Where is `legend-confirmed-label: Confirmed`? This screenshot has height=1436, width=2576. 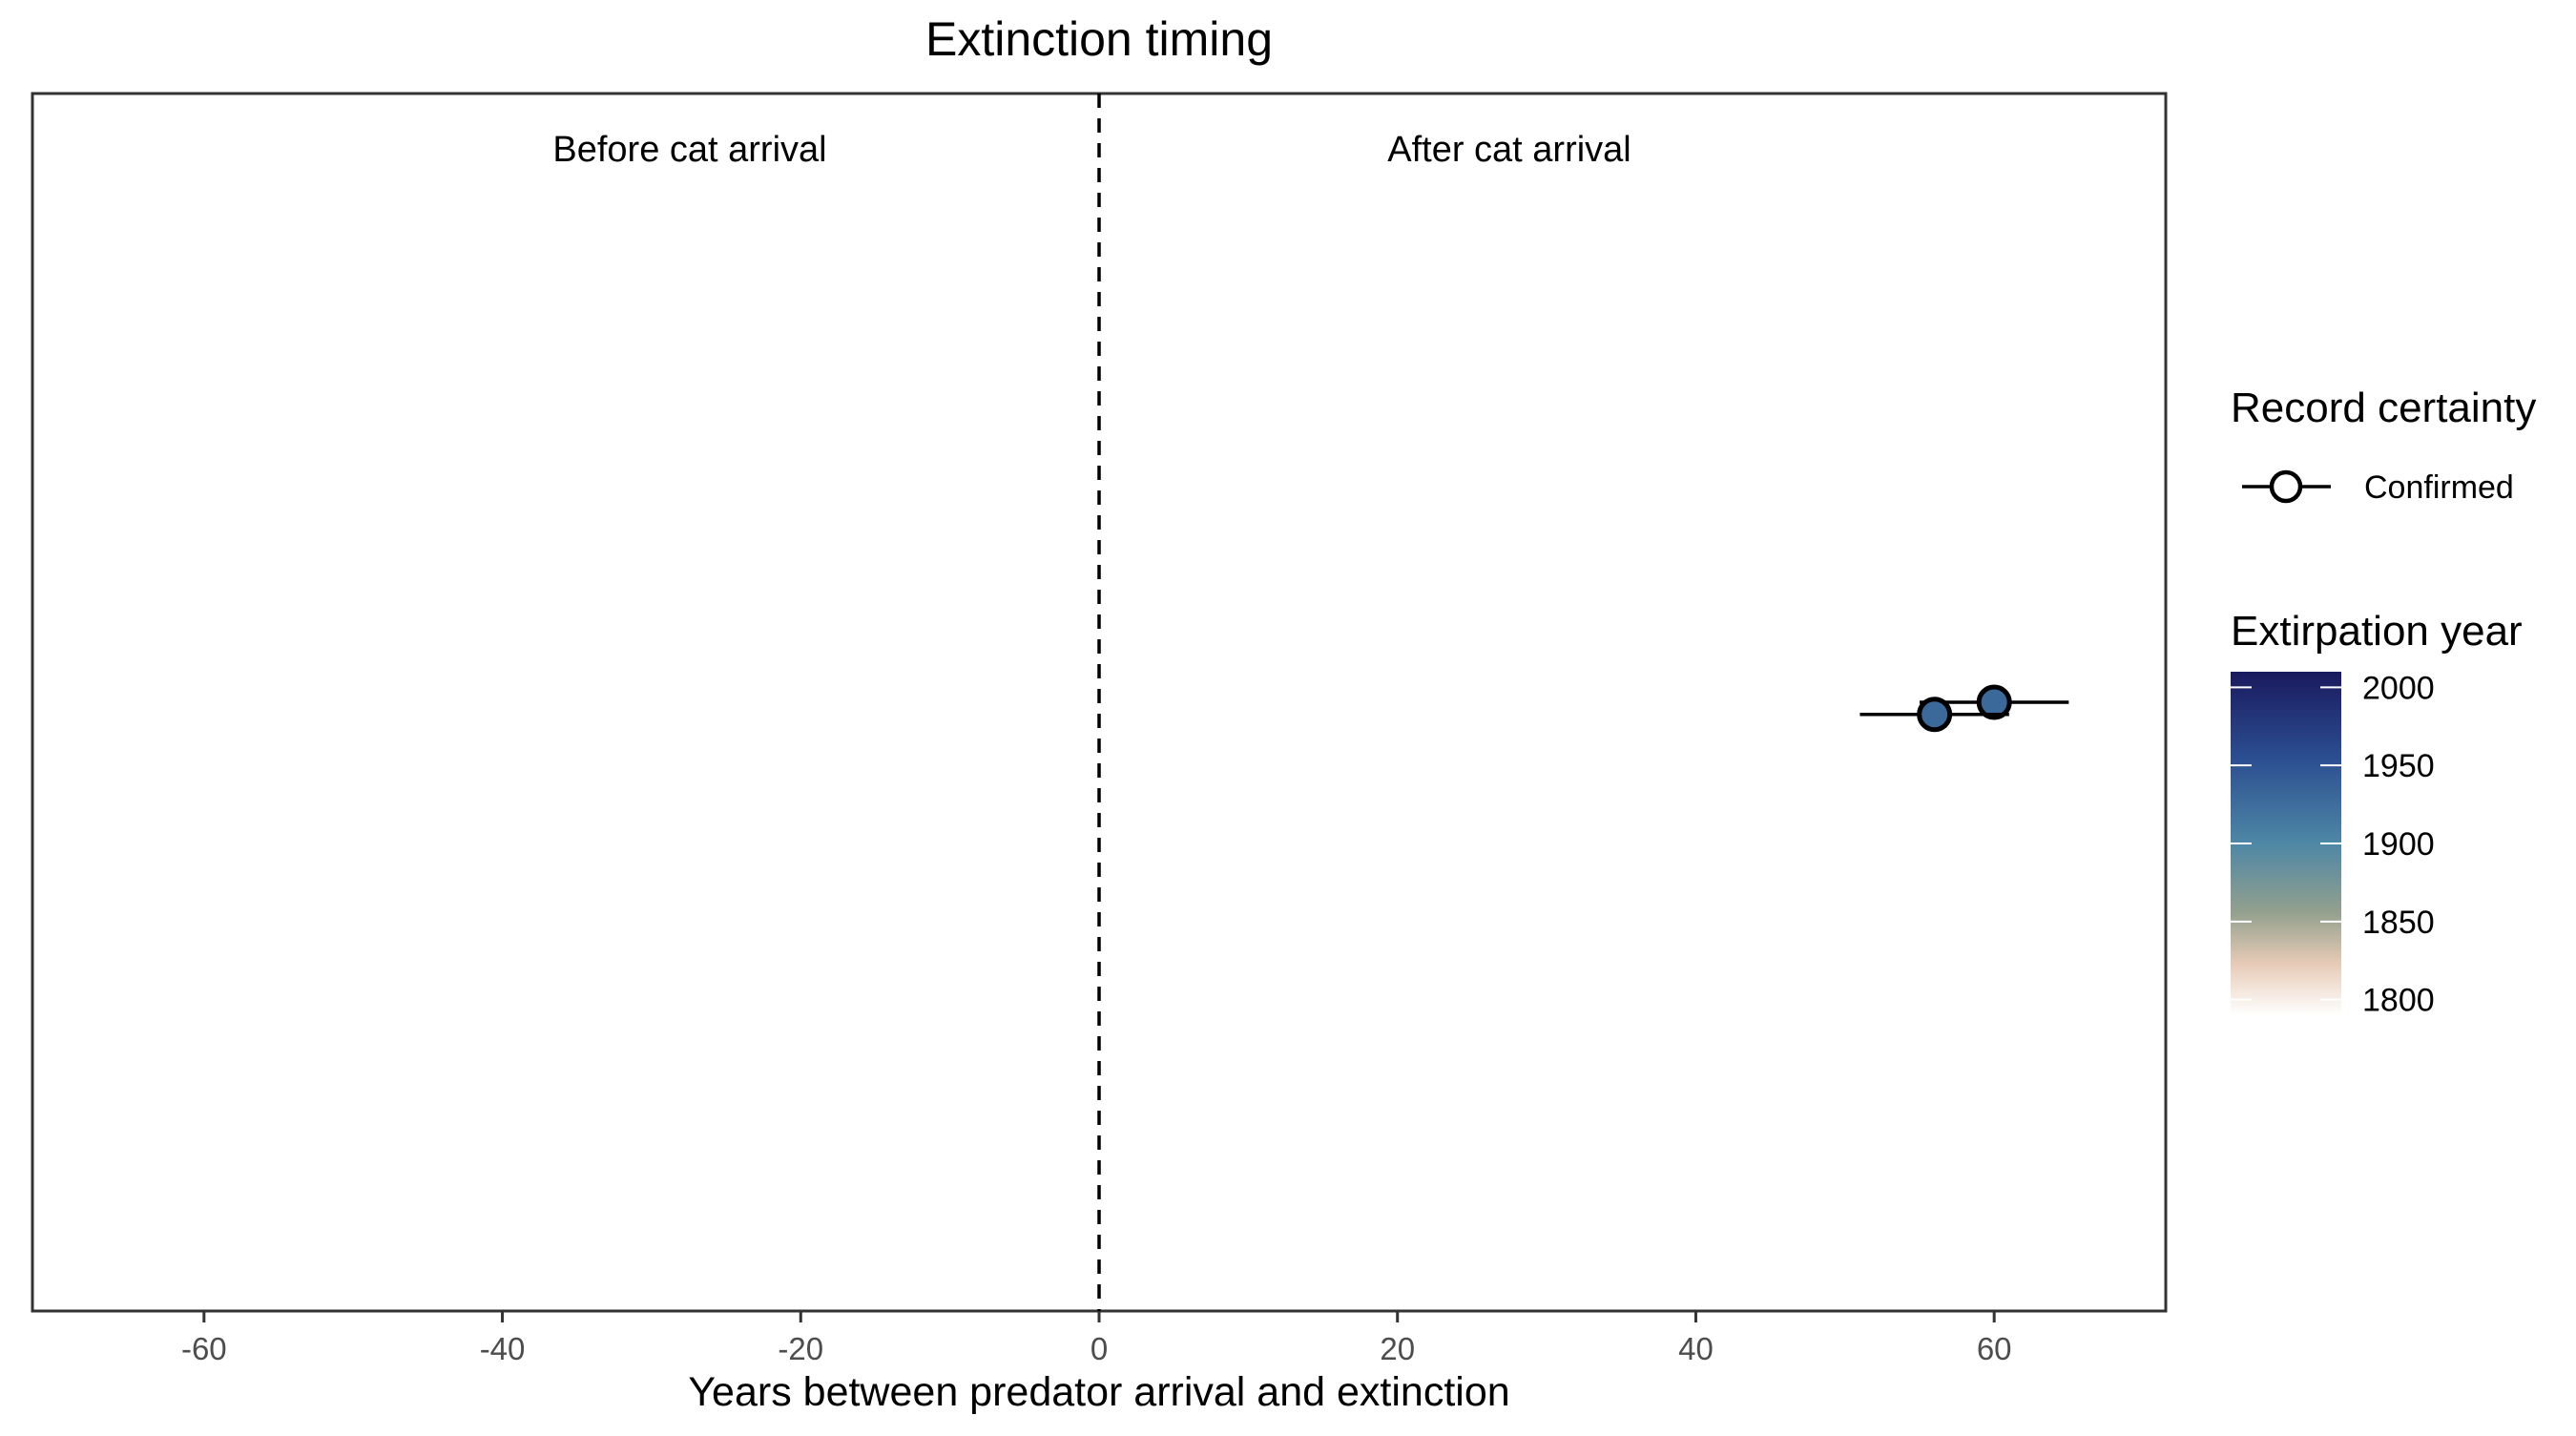 legend-confirmed-label: Confirmed is located at coordinates (2439, 487).